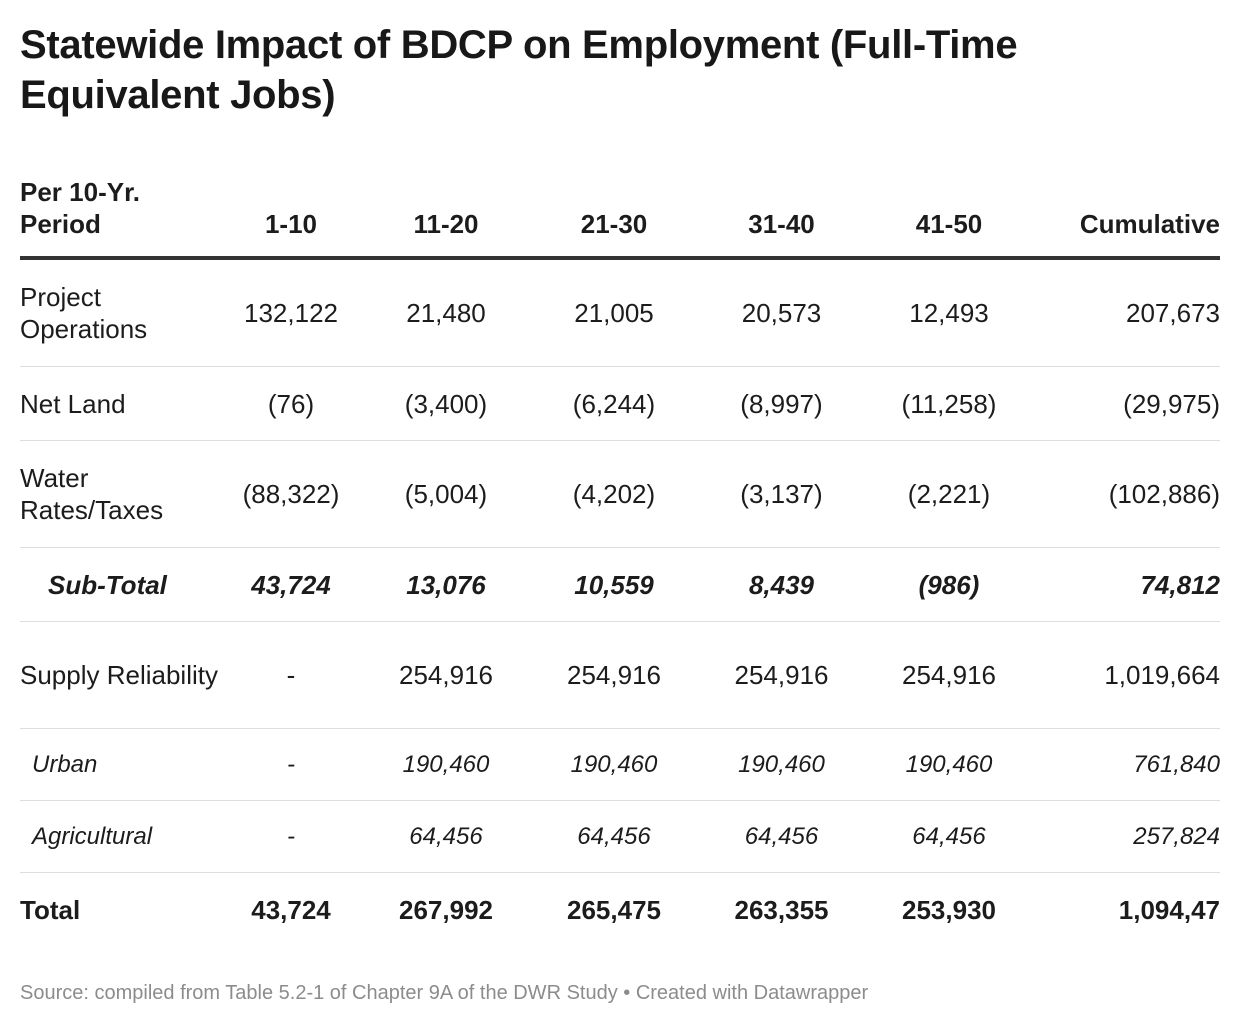 The height and width of the screenshot is (1028, 1240). I want to click on table-cell: (6,244), so click(614, 403).